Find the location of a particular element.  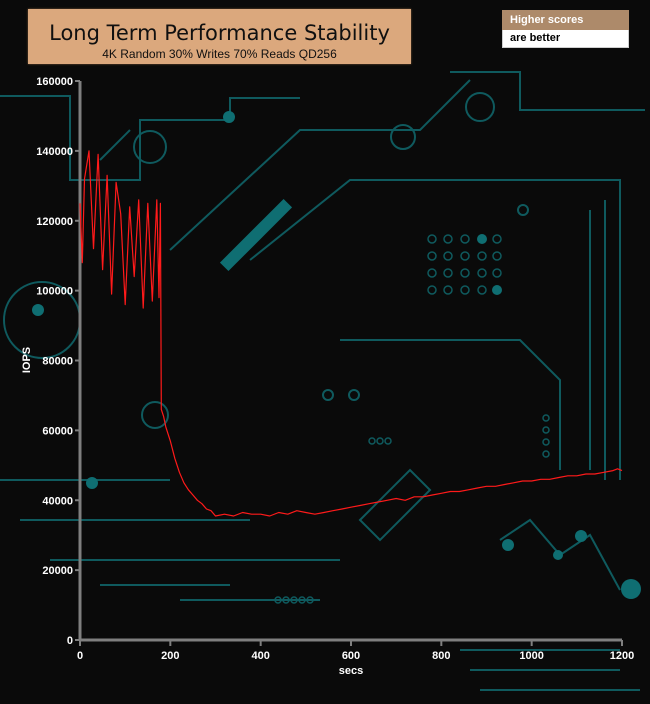

chart-title: Long Term Performance Stability is located at coordinates (219, 33).